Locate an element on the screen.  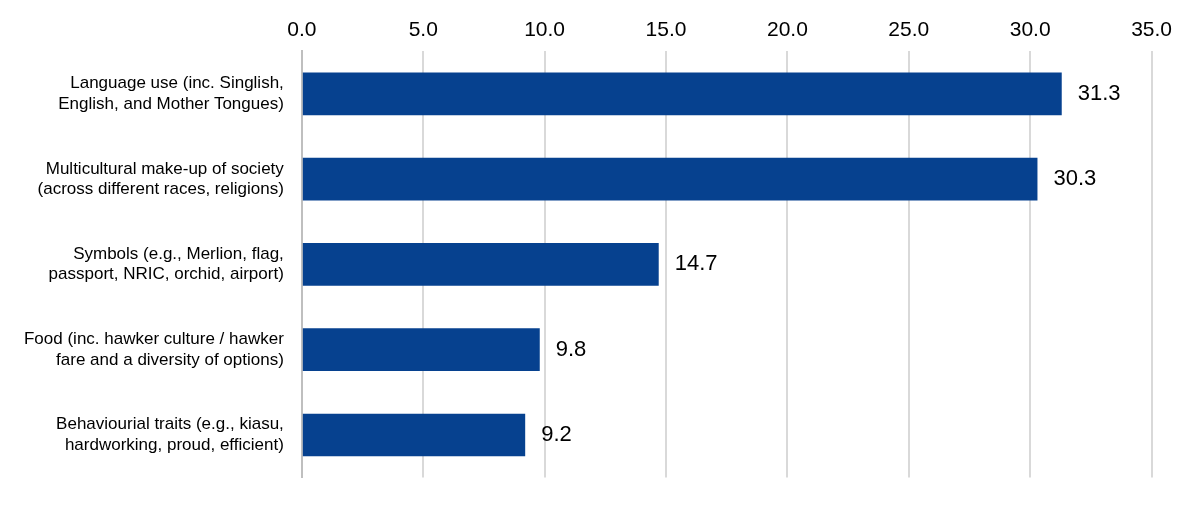
y-tick-label: Multicultural make-up of society (across different races, religions) is located at coordinates (161, 178).